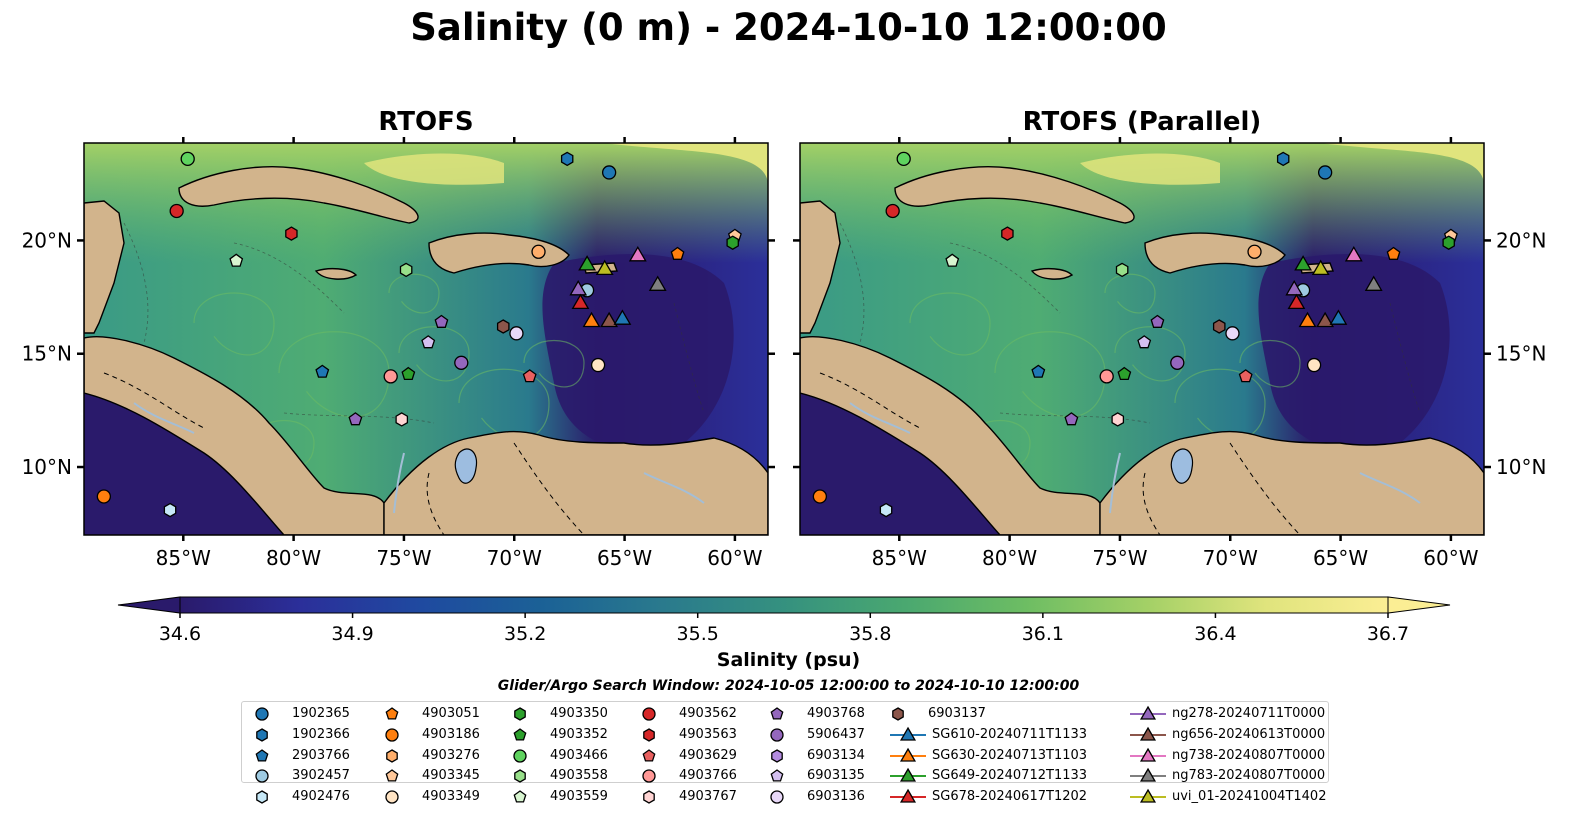 The height and width of the screenshot is (827, 1577). I want to click on lat-tick-label: 15°N, so click(1521, 354).